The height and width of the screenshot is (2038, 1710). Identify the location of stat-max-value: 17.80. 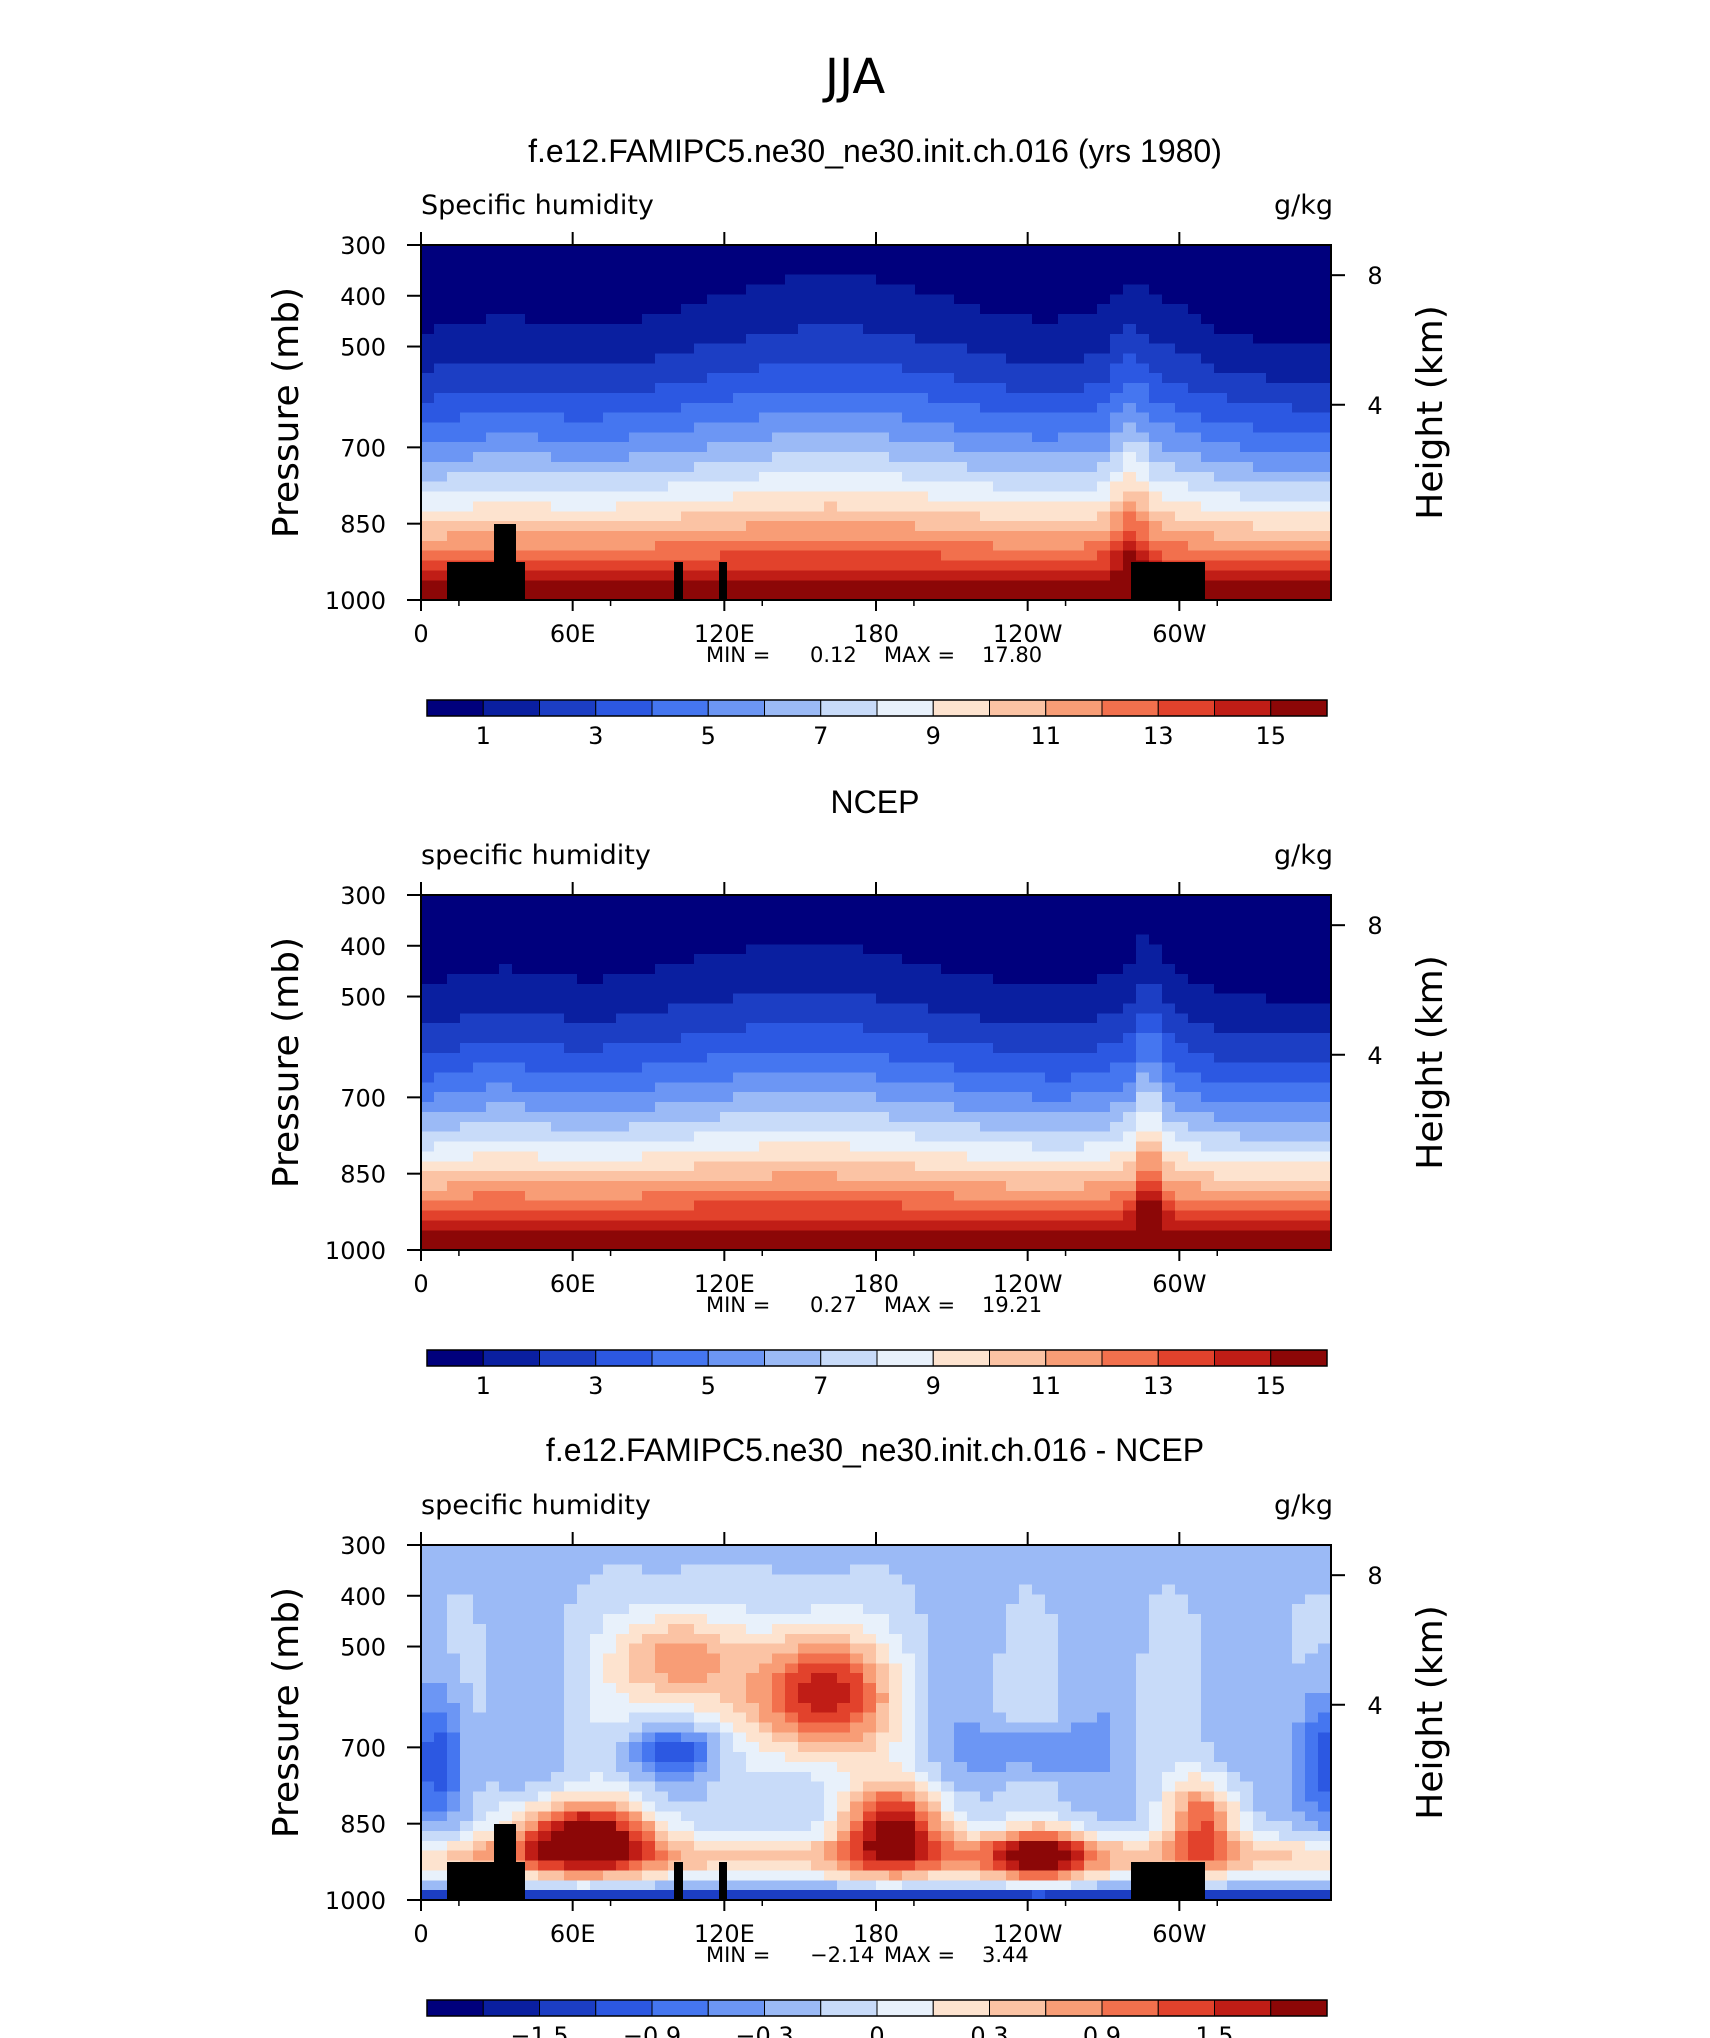
(1012, 655).